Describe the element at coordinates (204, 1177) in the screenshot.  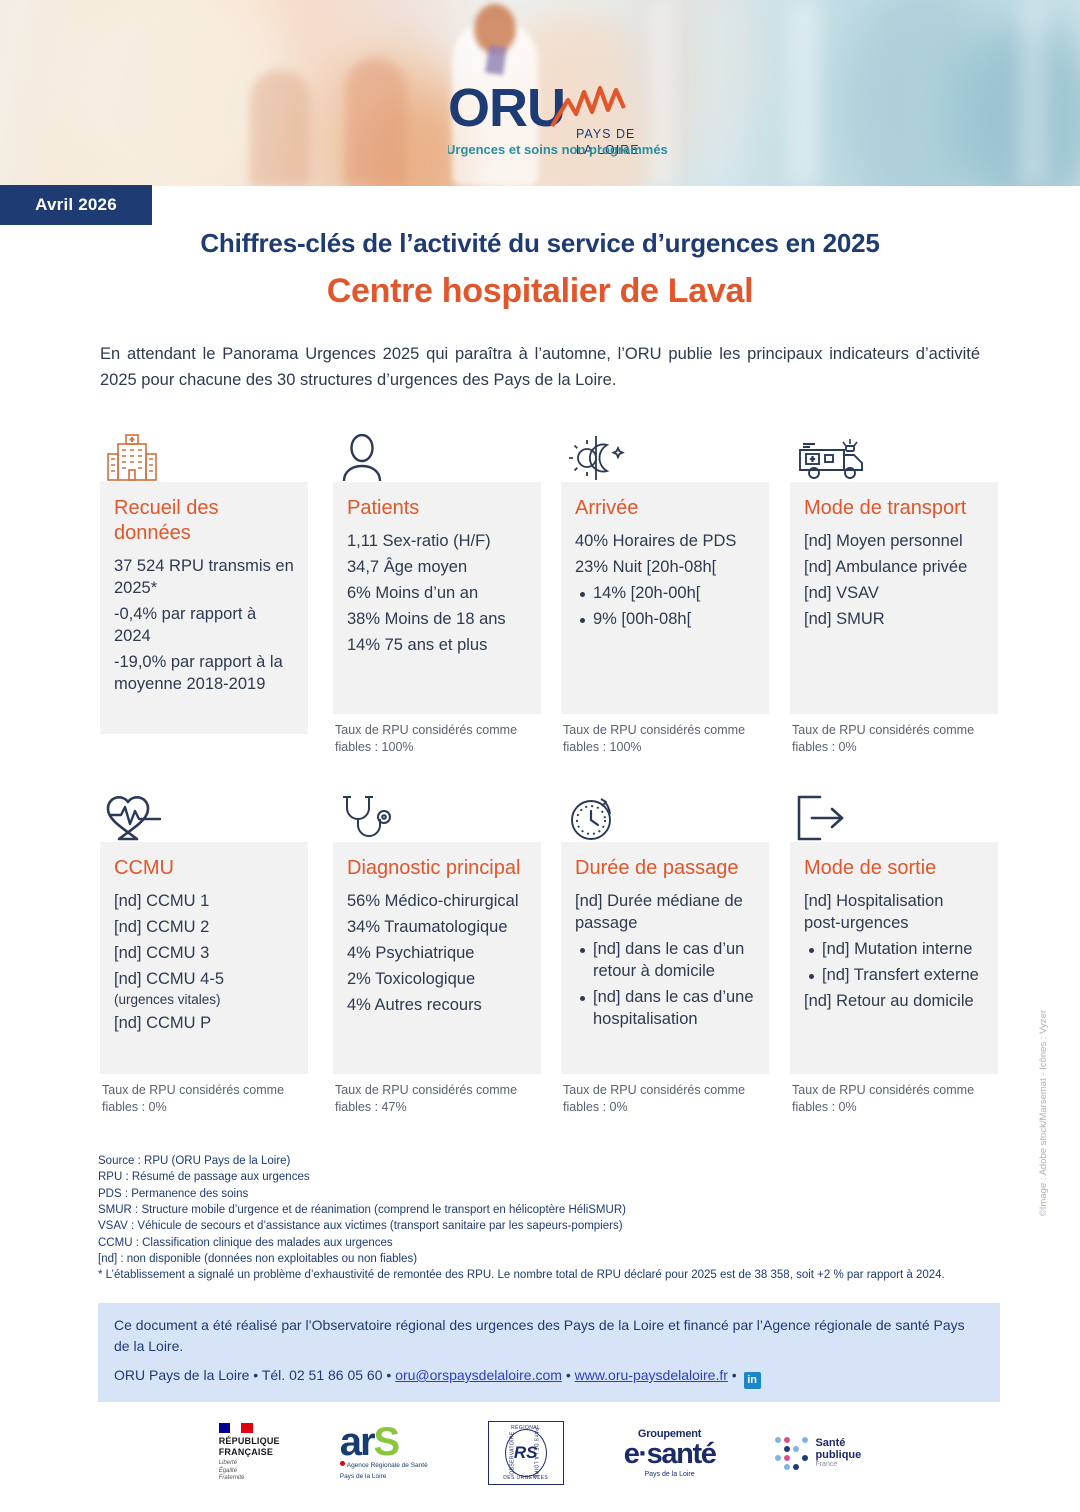
I see `footnote-line: RPU : Résumé de passage aux urgences` at that location.